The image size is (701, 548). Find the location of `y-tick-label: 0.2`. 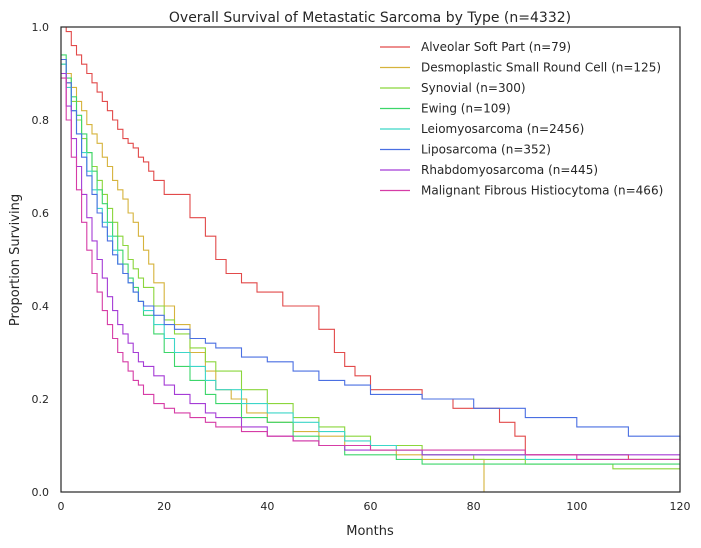

y-tick-label: 0.2 is located at coordinates (41, 399).